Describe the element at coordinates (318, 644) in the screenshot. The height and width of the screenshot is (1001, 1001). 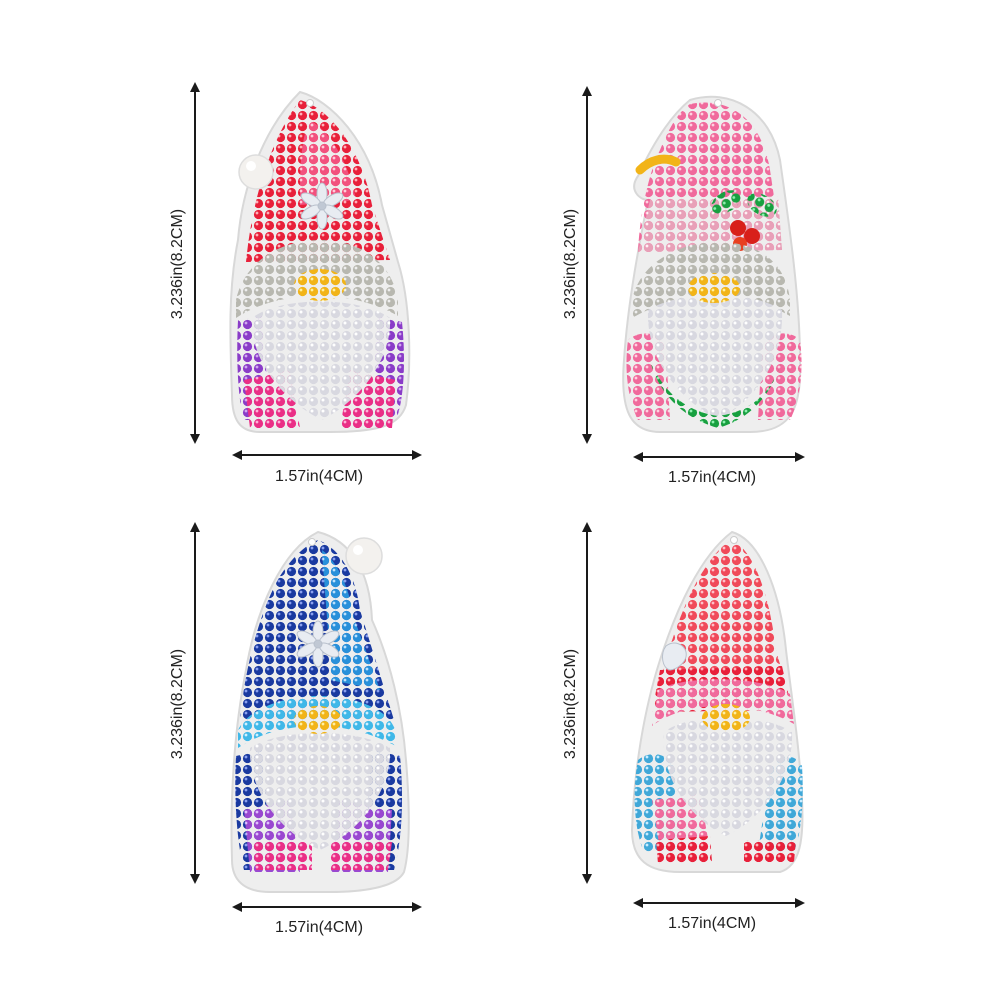
I see `snowflake-icon` at that location.